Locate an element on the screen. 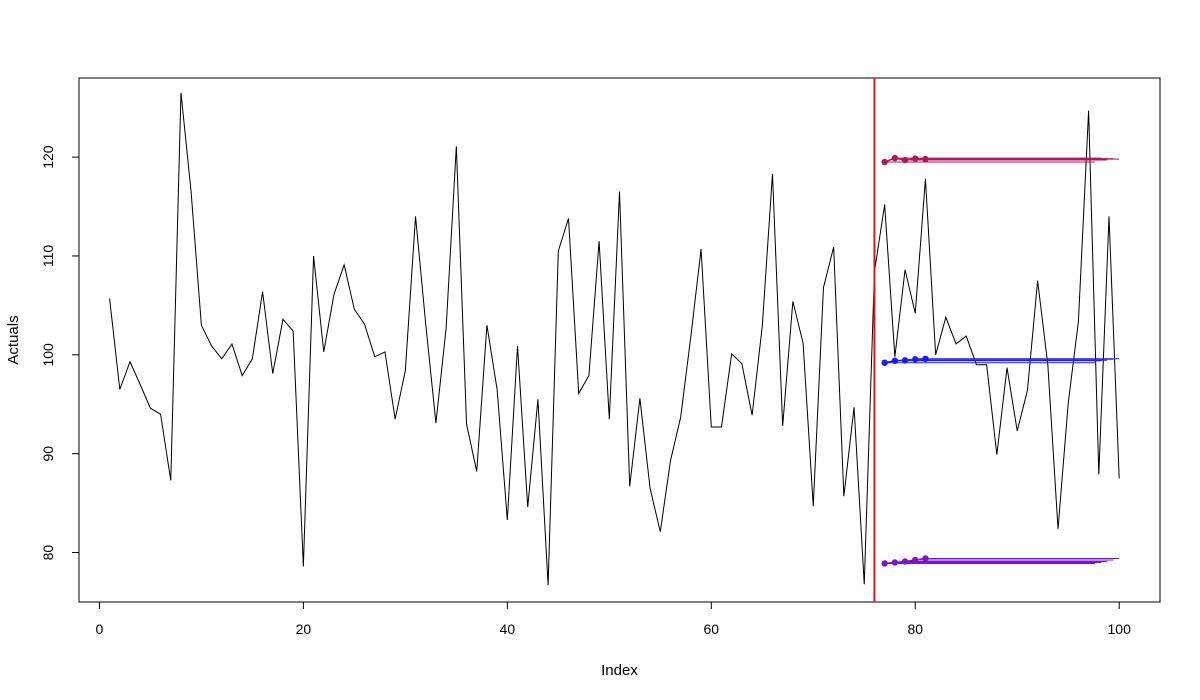  x-axis: 0 20 40 60 80 100 is located at coordinates (613, 619).